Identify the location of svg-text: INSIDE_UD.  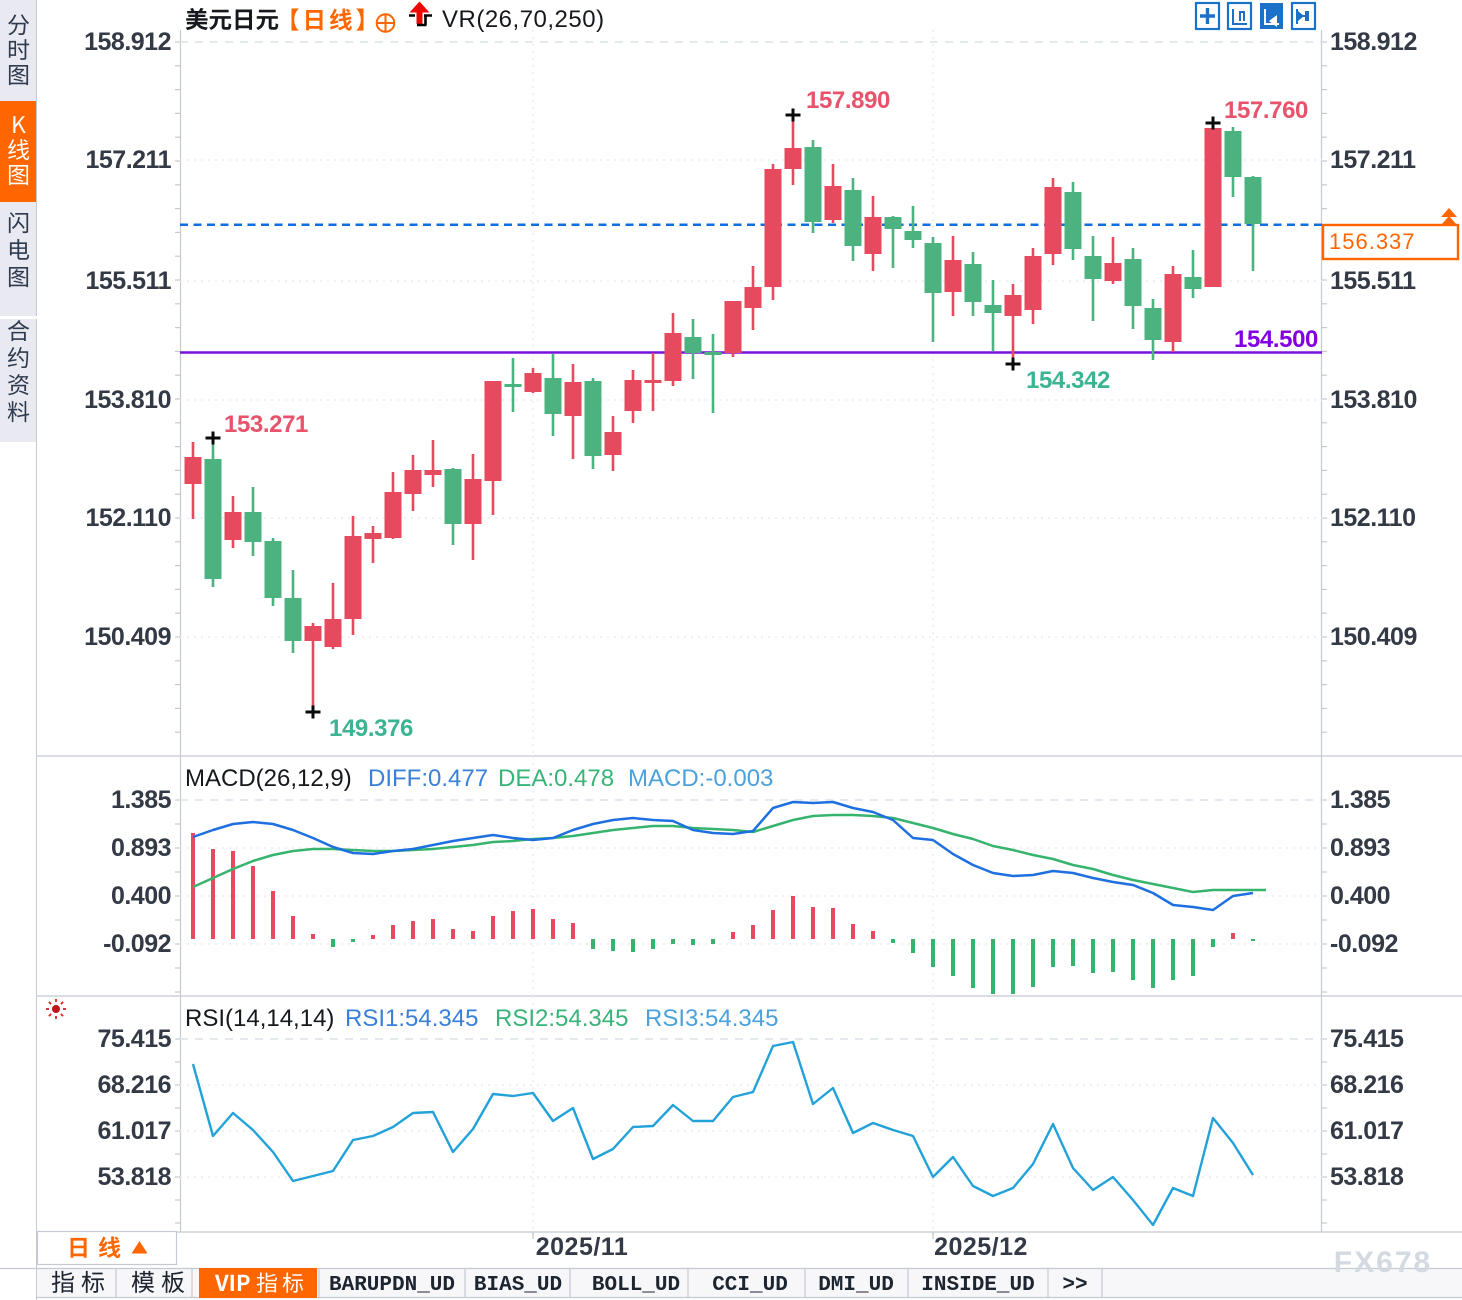
(977, 1285).